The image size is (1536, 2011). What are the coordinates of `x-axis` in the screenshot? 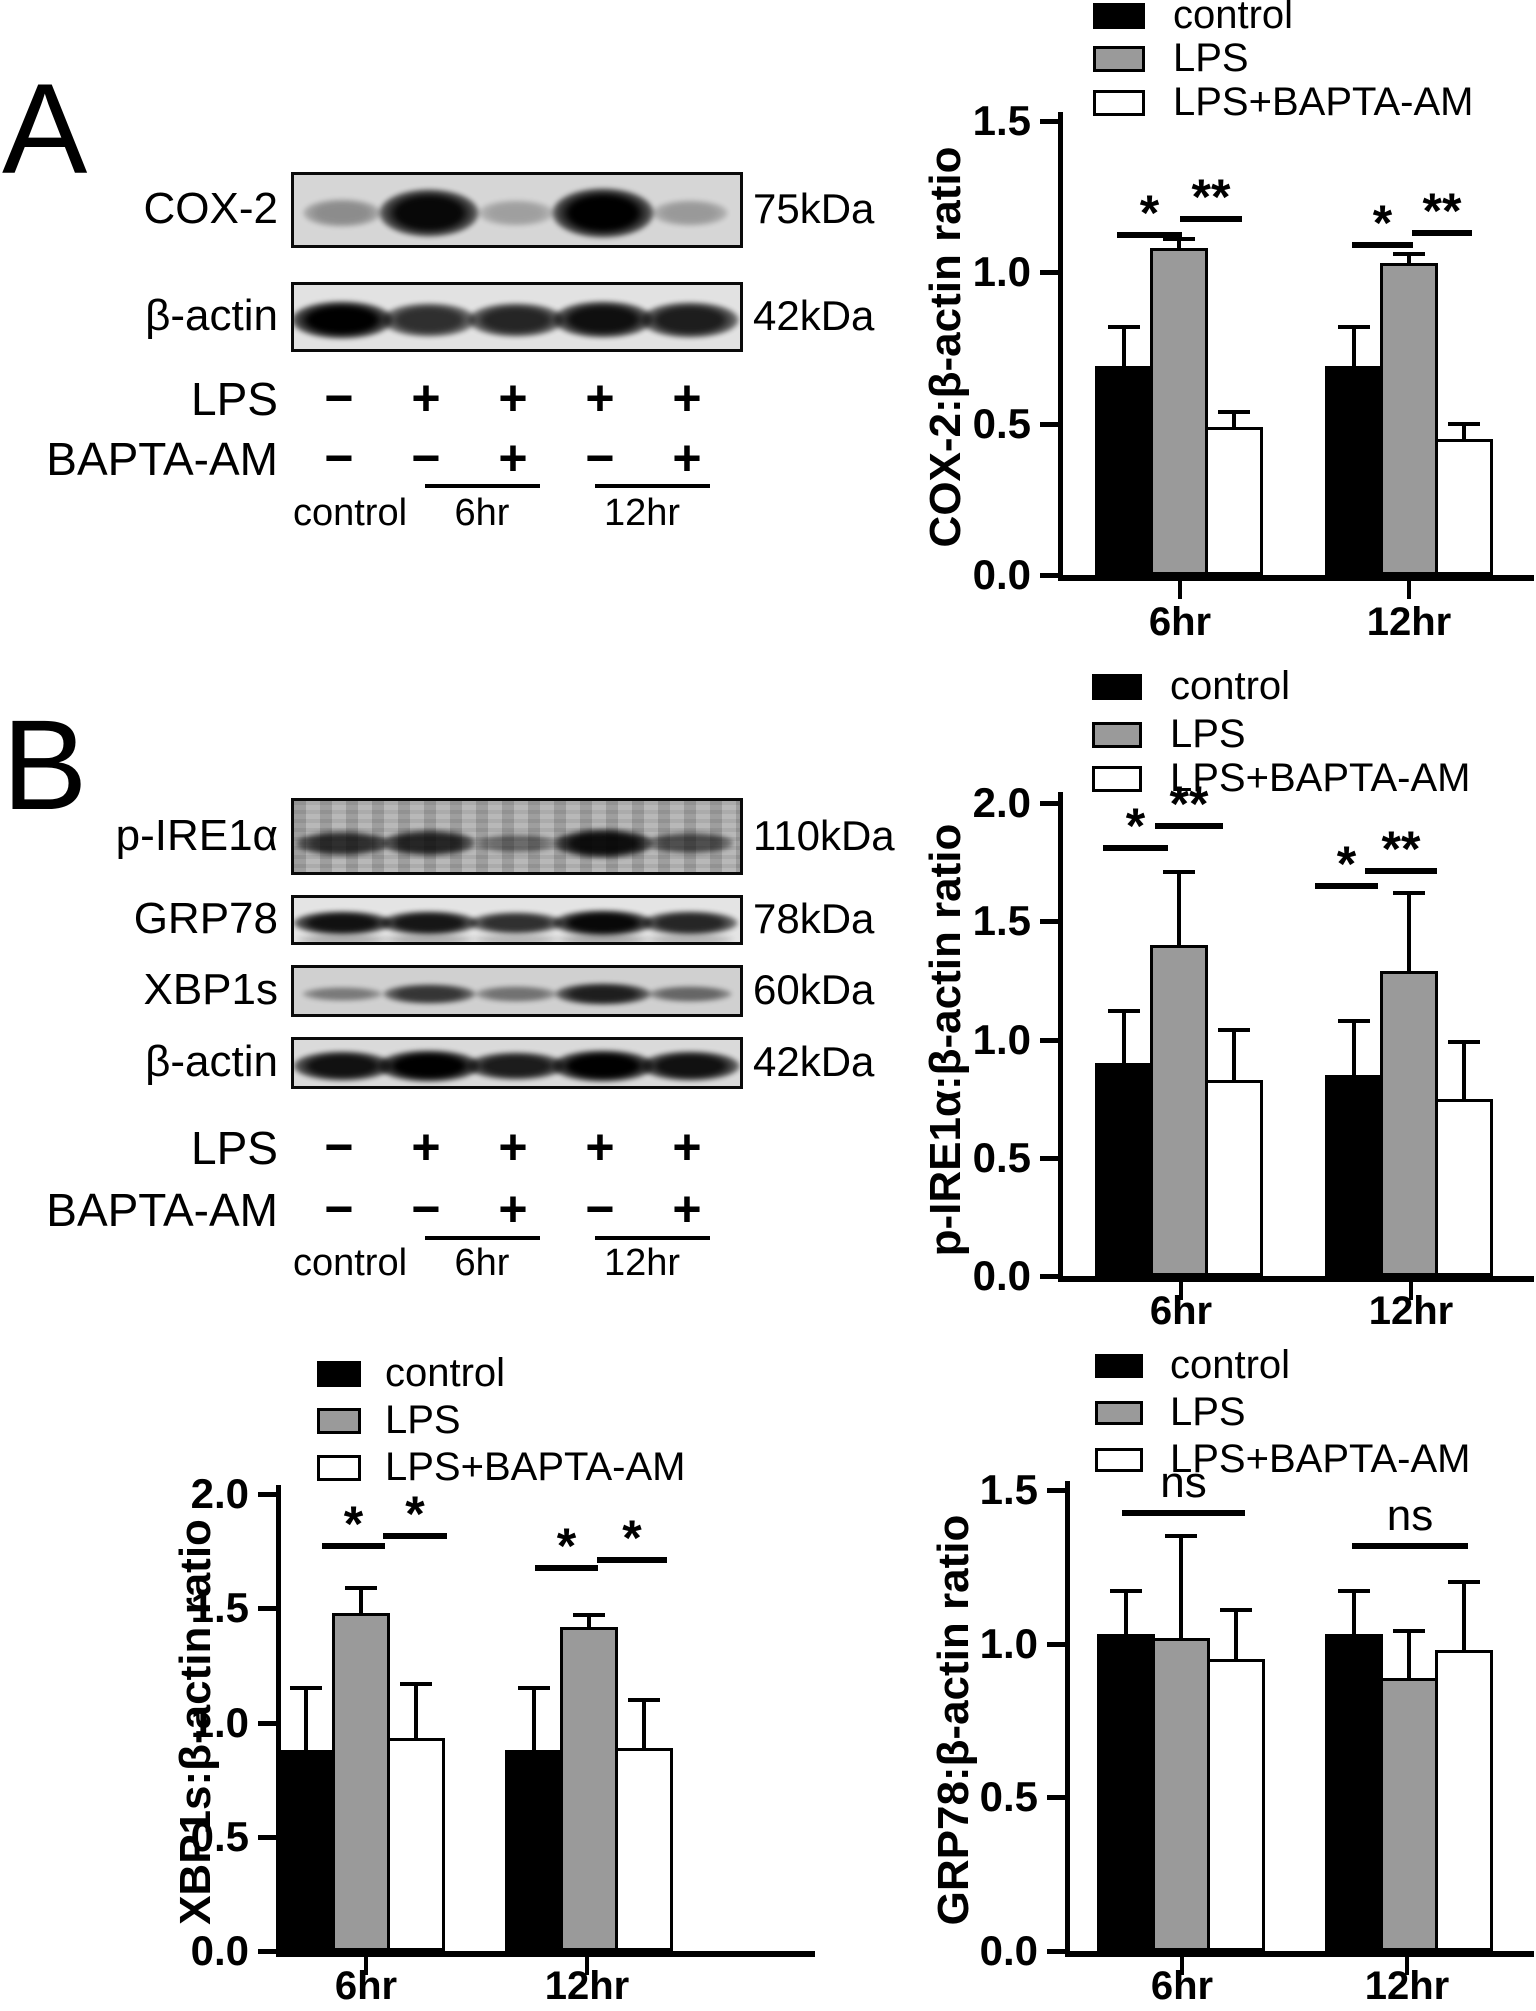 It's located at (1296, 1279).